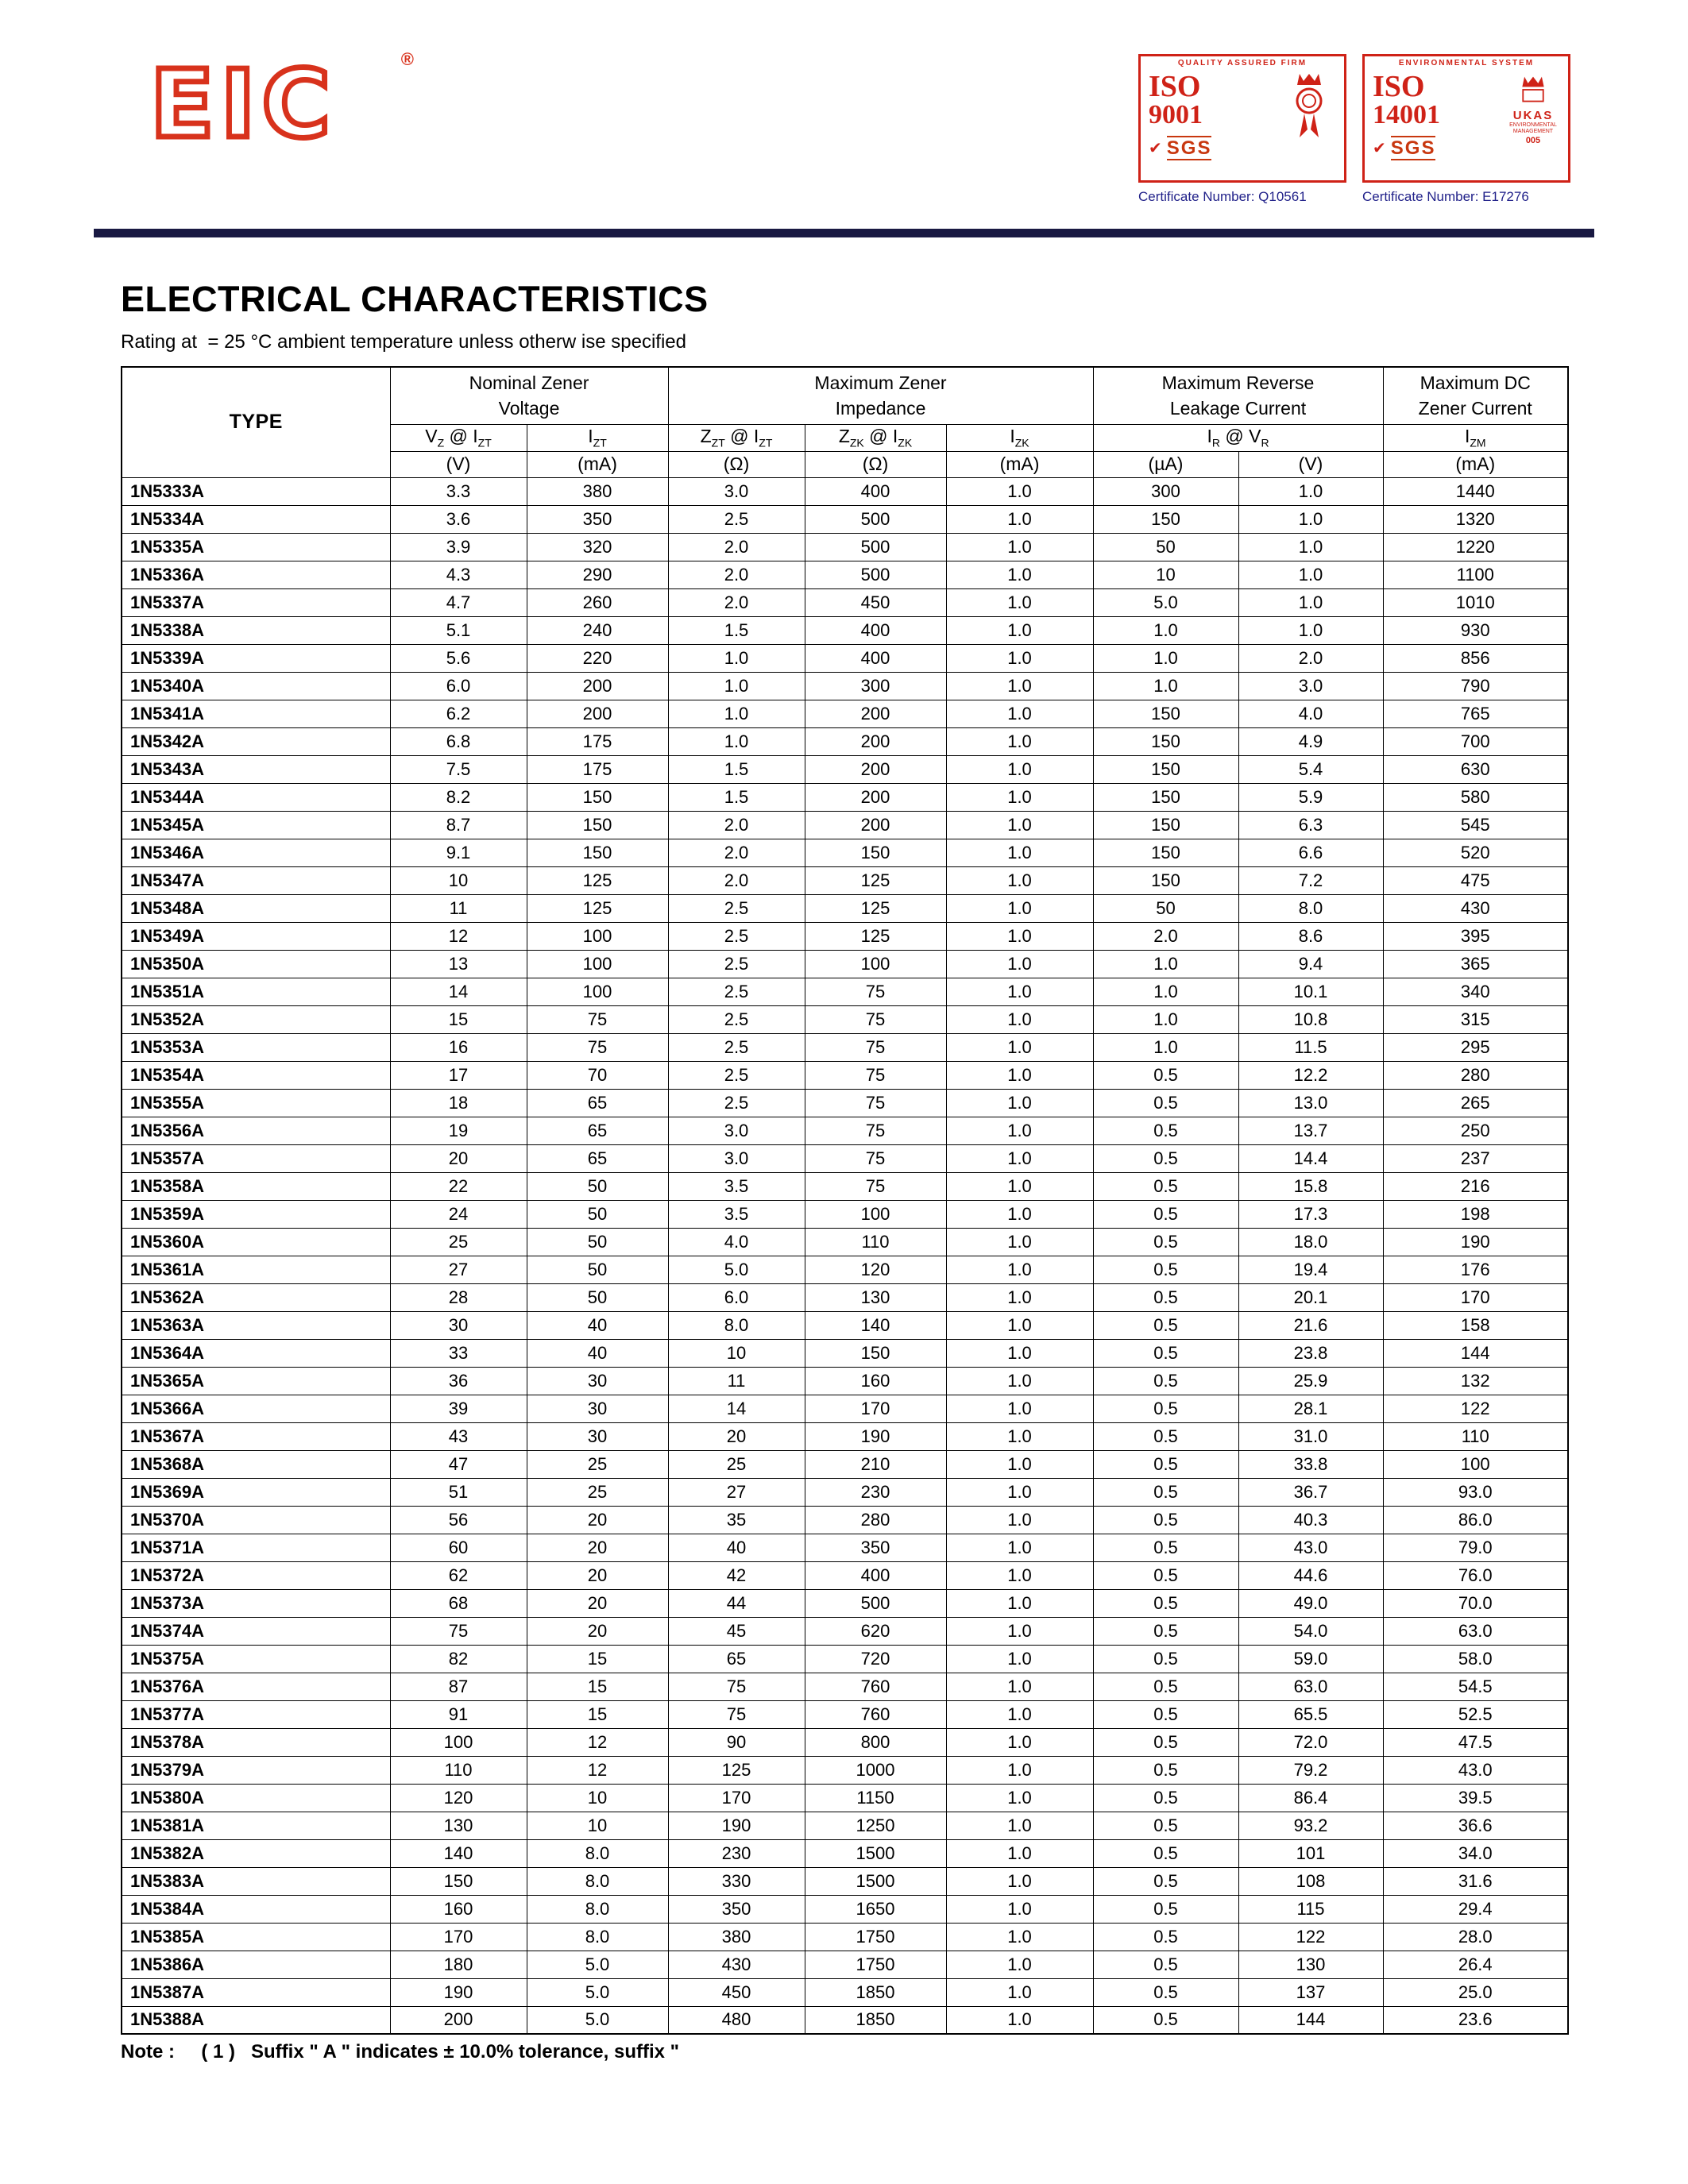  I want to click on value-cell: 7.2, so click(1311, 880).